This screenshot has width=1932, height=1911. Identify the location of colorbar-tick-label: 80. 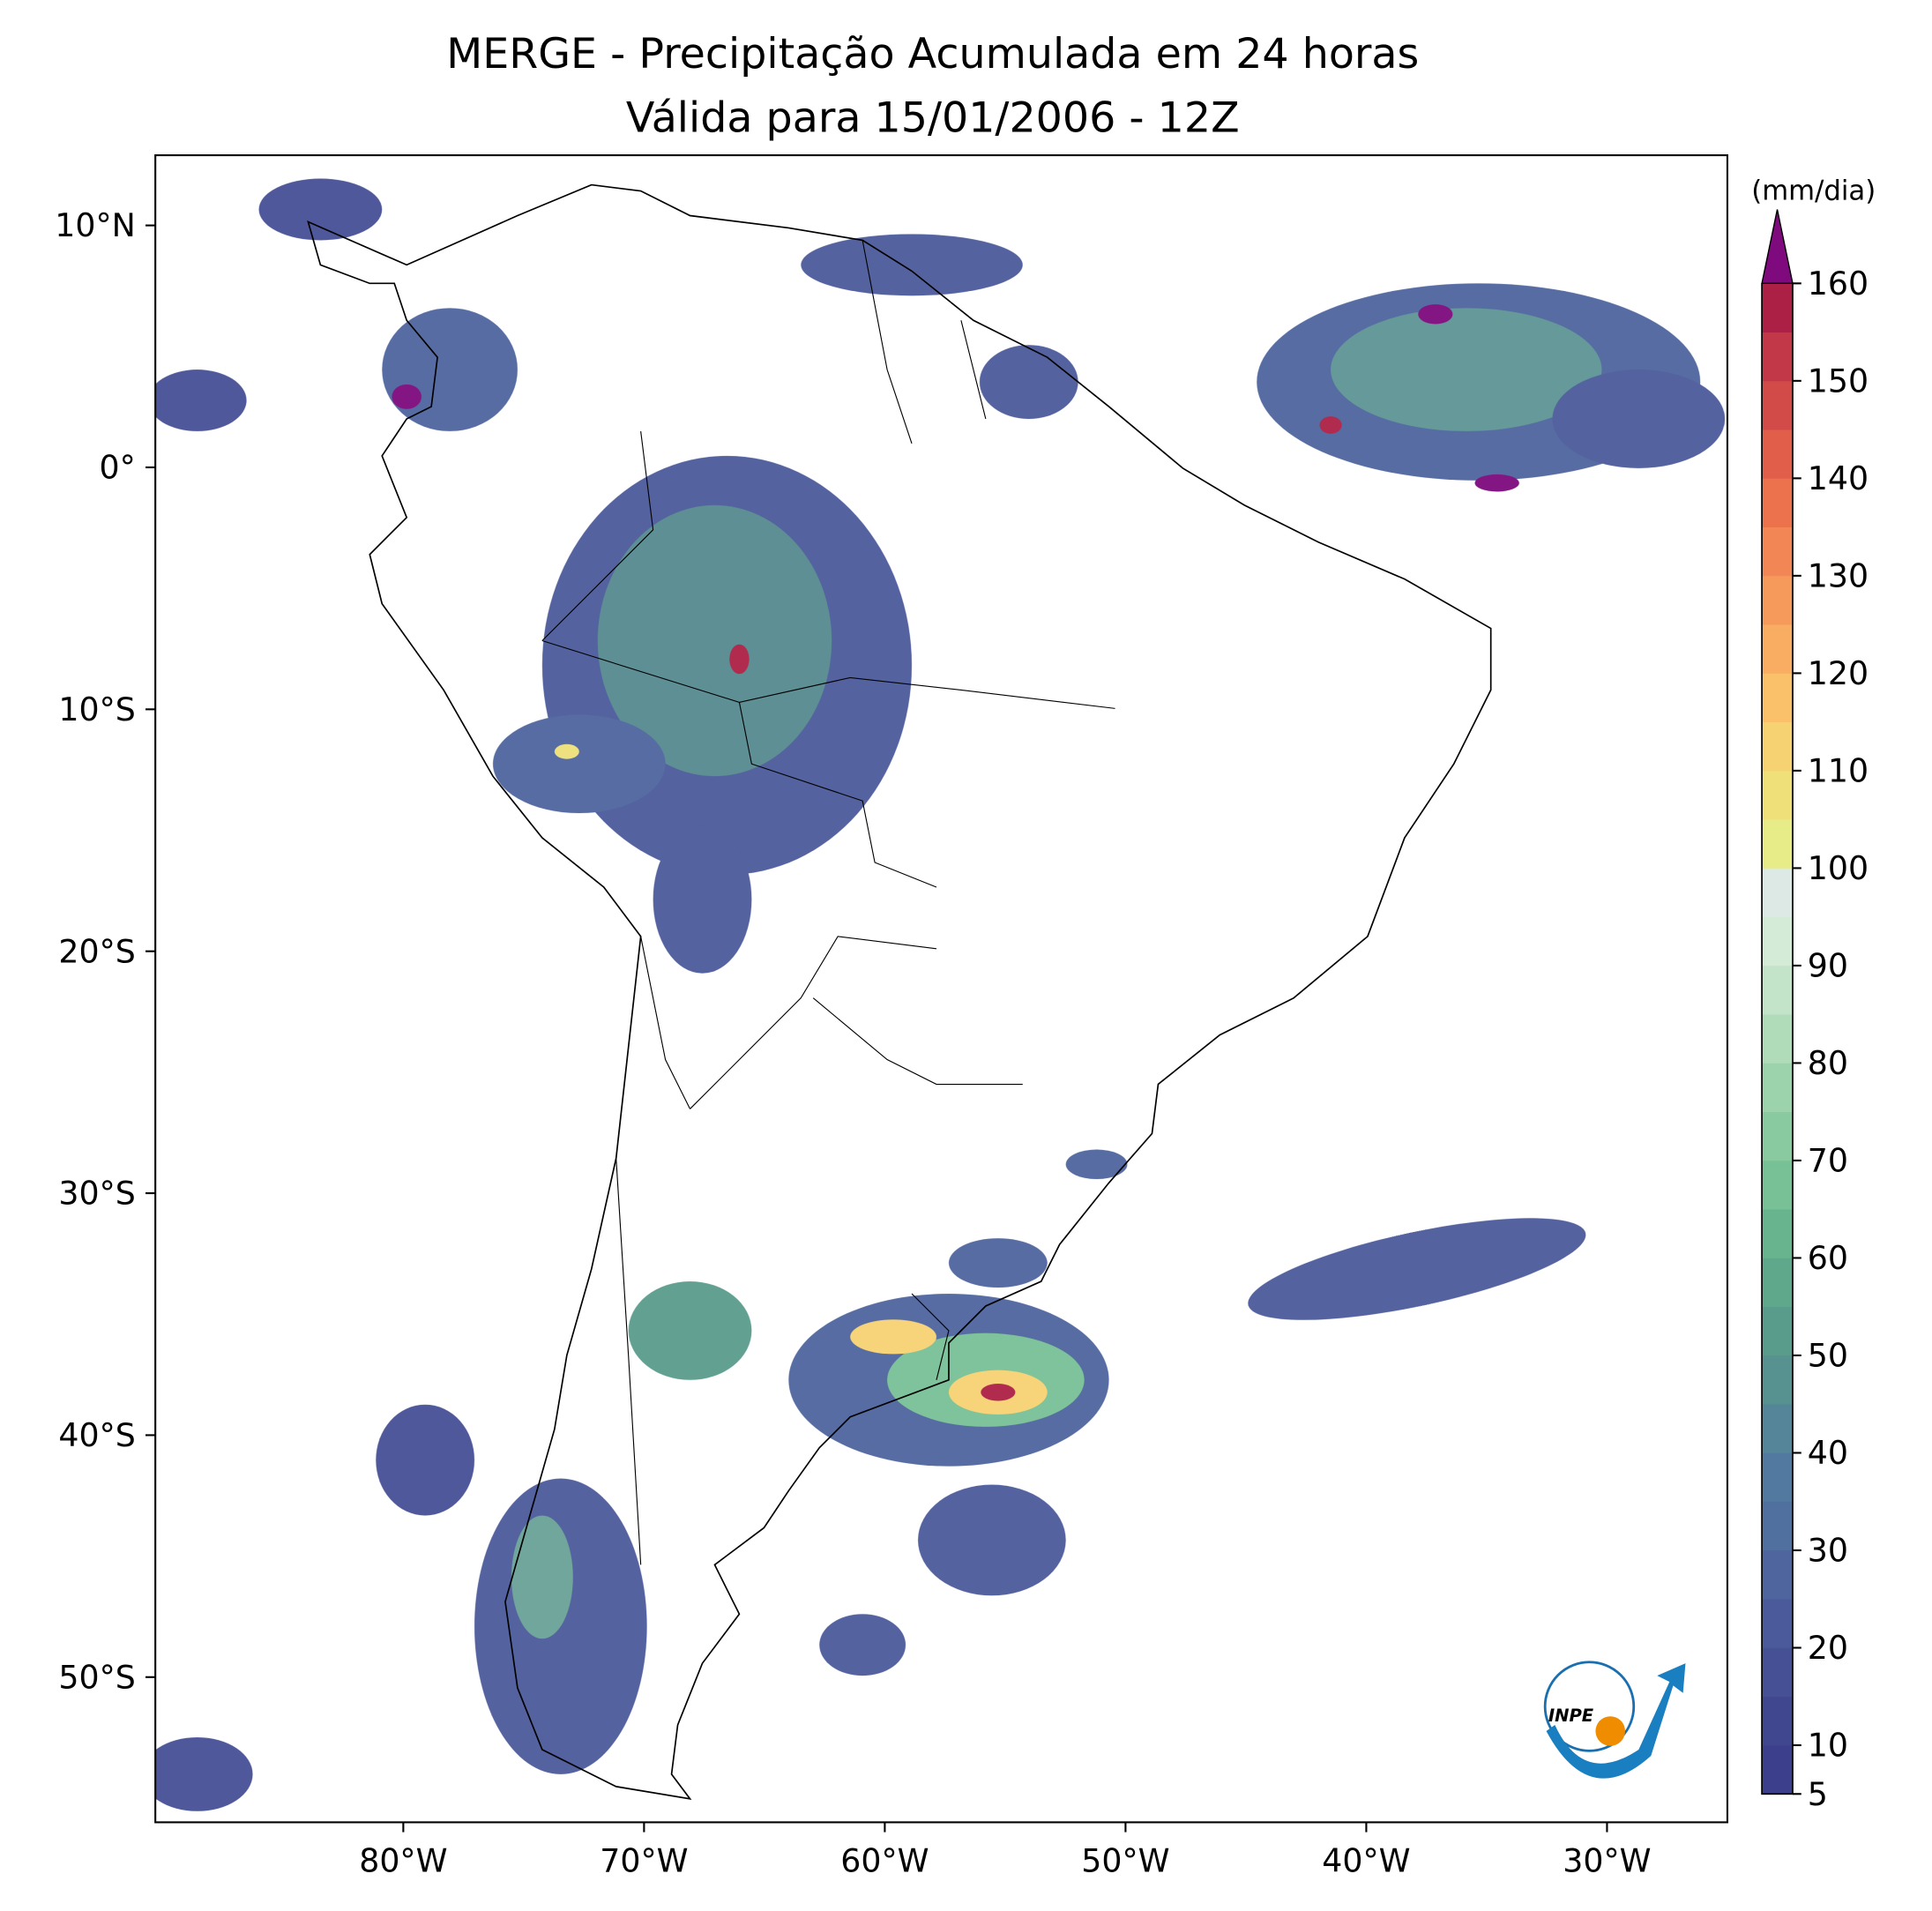
(1828, 1063).